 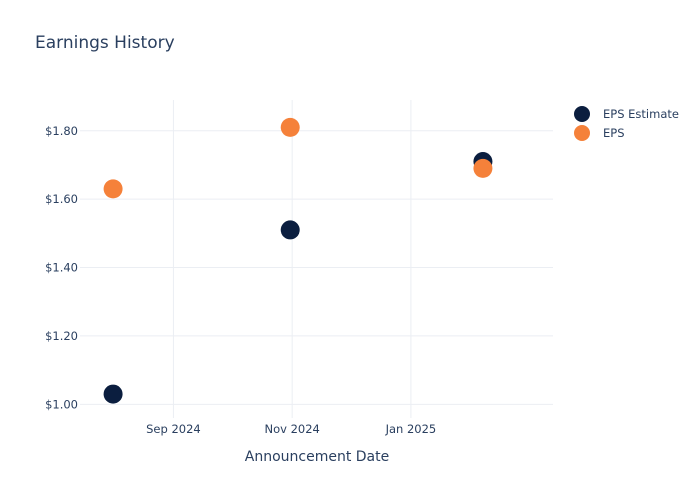 I want to click on y-tick-label: $1.20, so click(x=61, y=336).